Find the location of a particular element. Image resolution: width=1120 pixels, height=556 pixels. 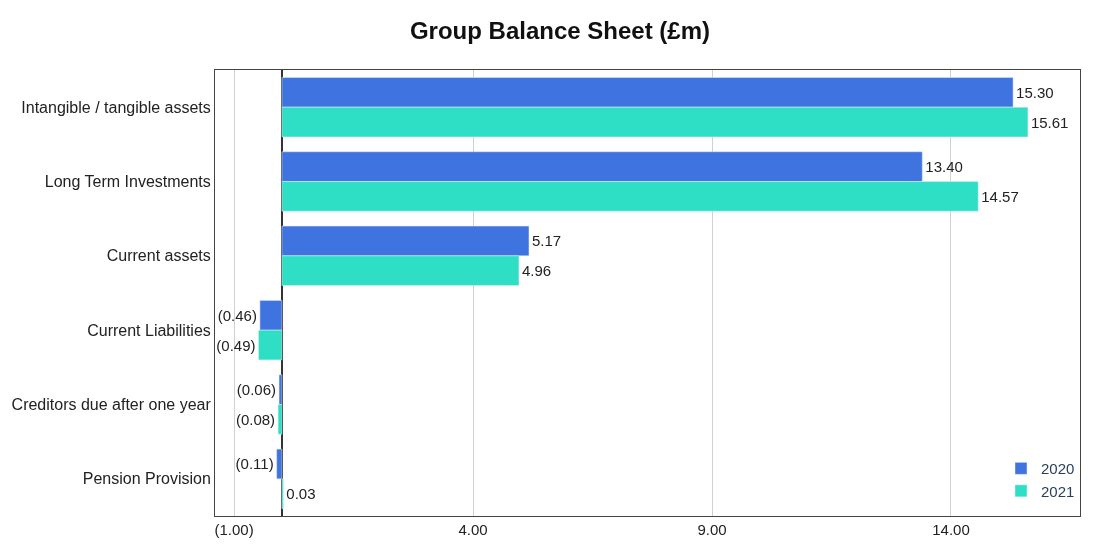

y-tick-label: Current Liabilities is located at coordinates (149, 330).